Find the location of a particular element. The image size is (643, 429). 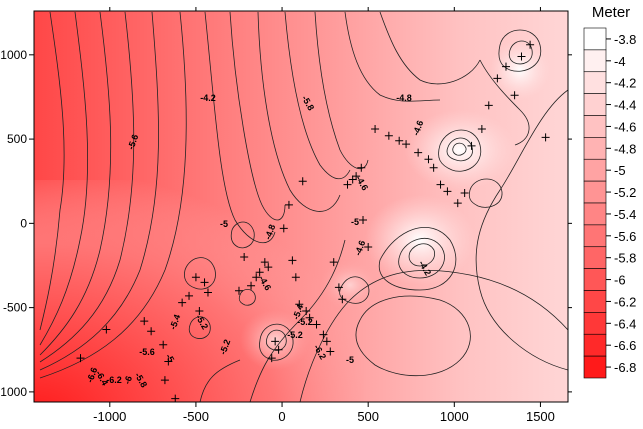

legend-label: -5.8 is located at coordinates (625, 258).